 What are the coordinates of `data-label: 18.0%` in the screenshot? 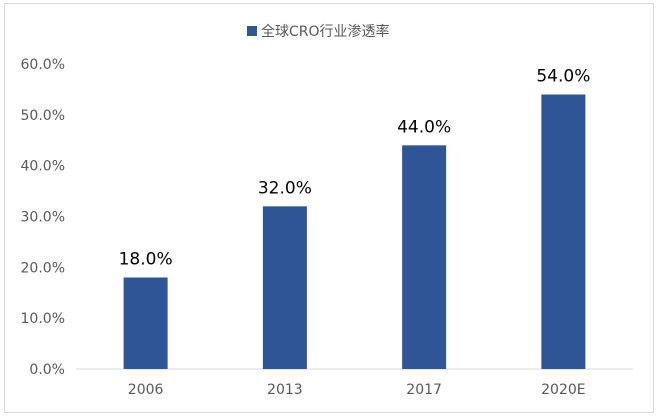 It's located at (146, 260).